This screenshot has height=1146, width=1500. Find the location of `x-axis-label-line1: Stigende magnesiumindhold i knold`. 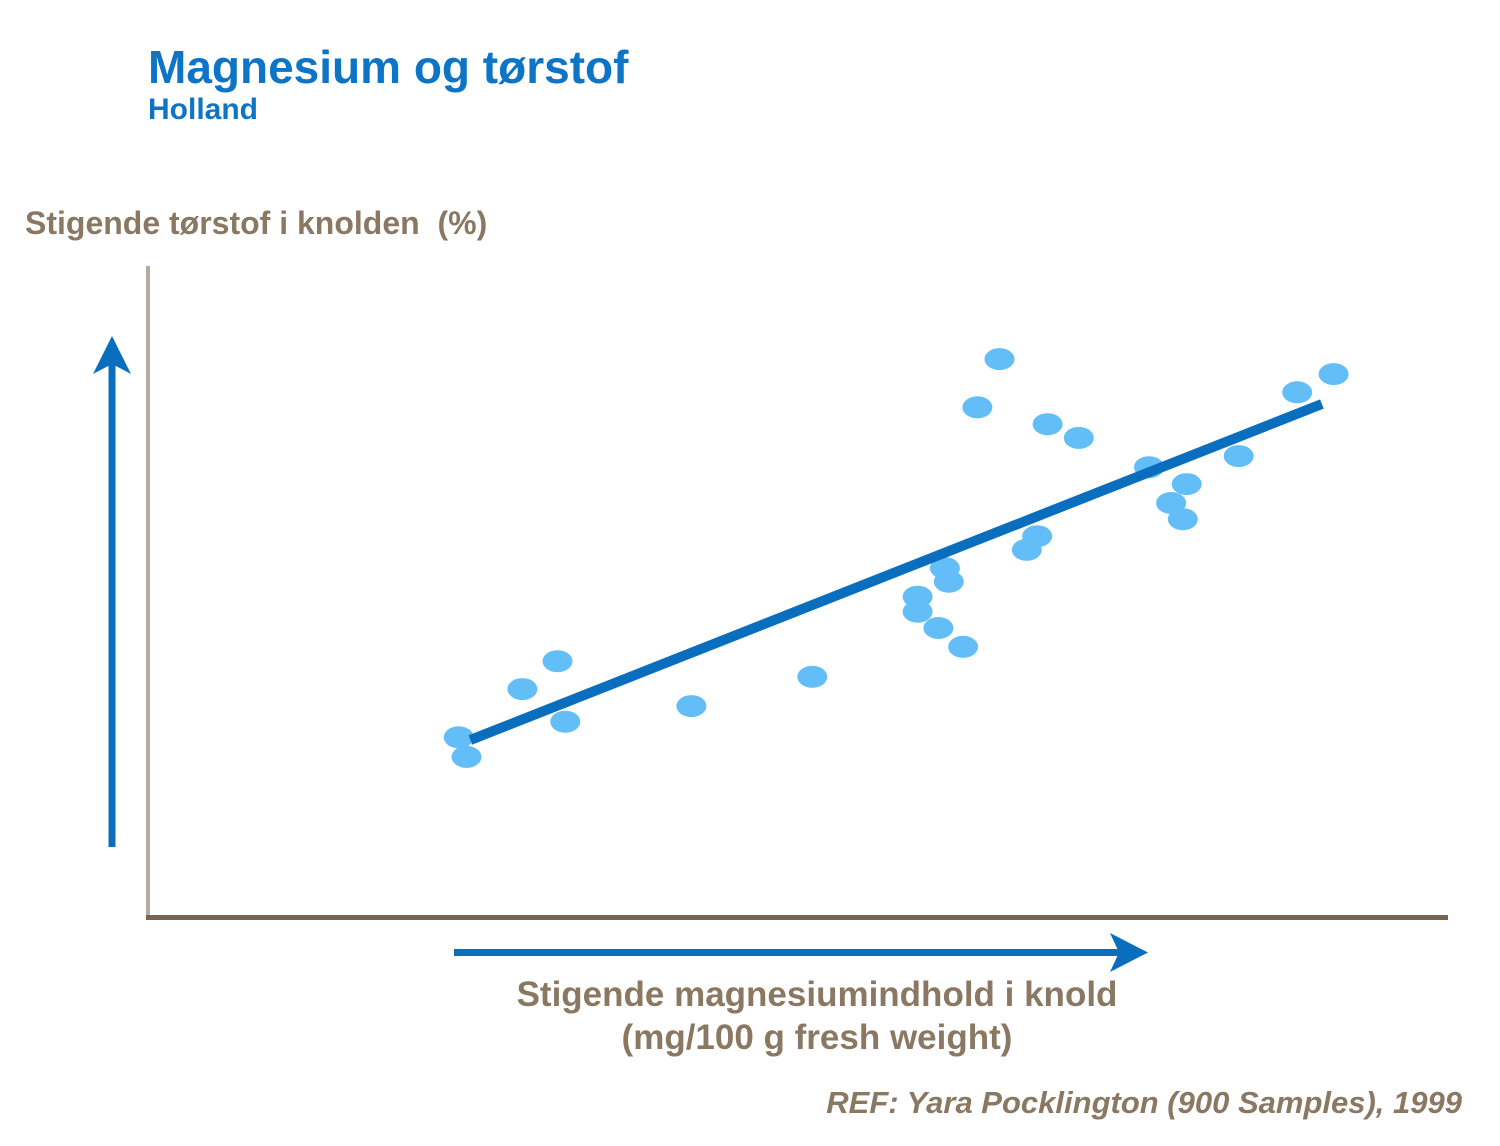

x-axis-label-line1: Stigende magnesiumindhold i knold is located at coordinates (817, 994).